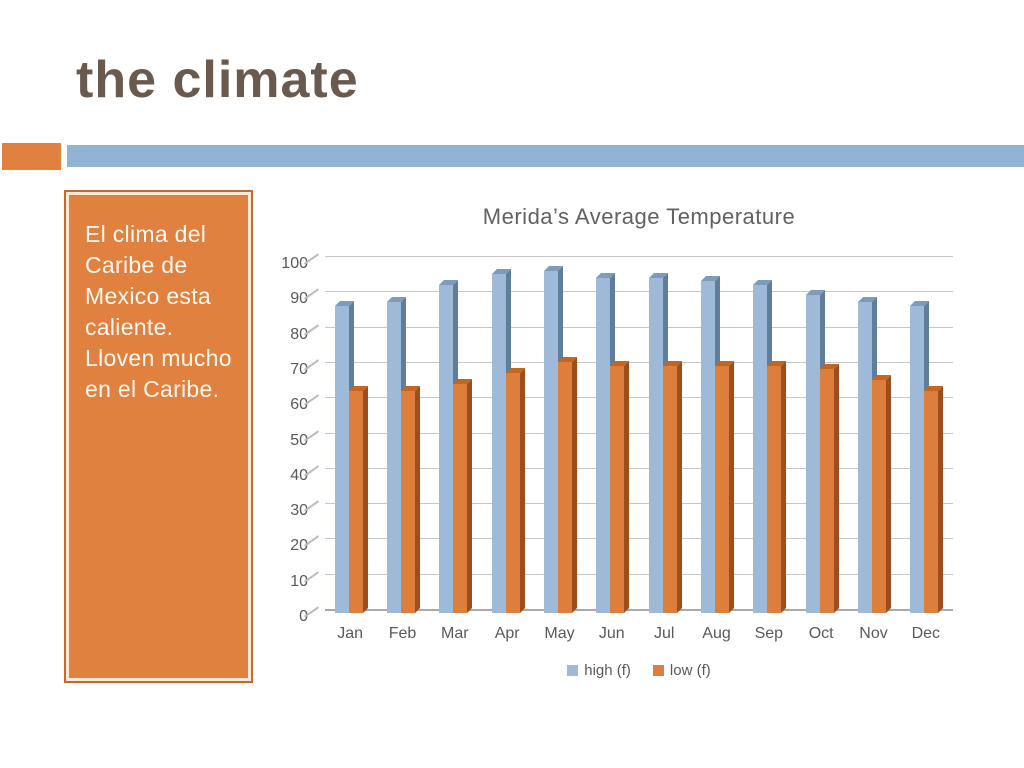 The height and width of the screenshot is (768, 1024). What do you see at coordinates (724, 486) in the screenshot?
I see `bar-low-aug` at bounding box center [724, 486].